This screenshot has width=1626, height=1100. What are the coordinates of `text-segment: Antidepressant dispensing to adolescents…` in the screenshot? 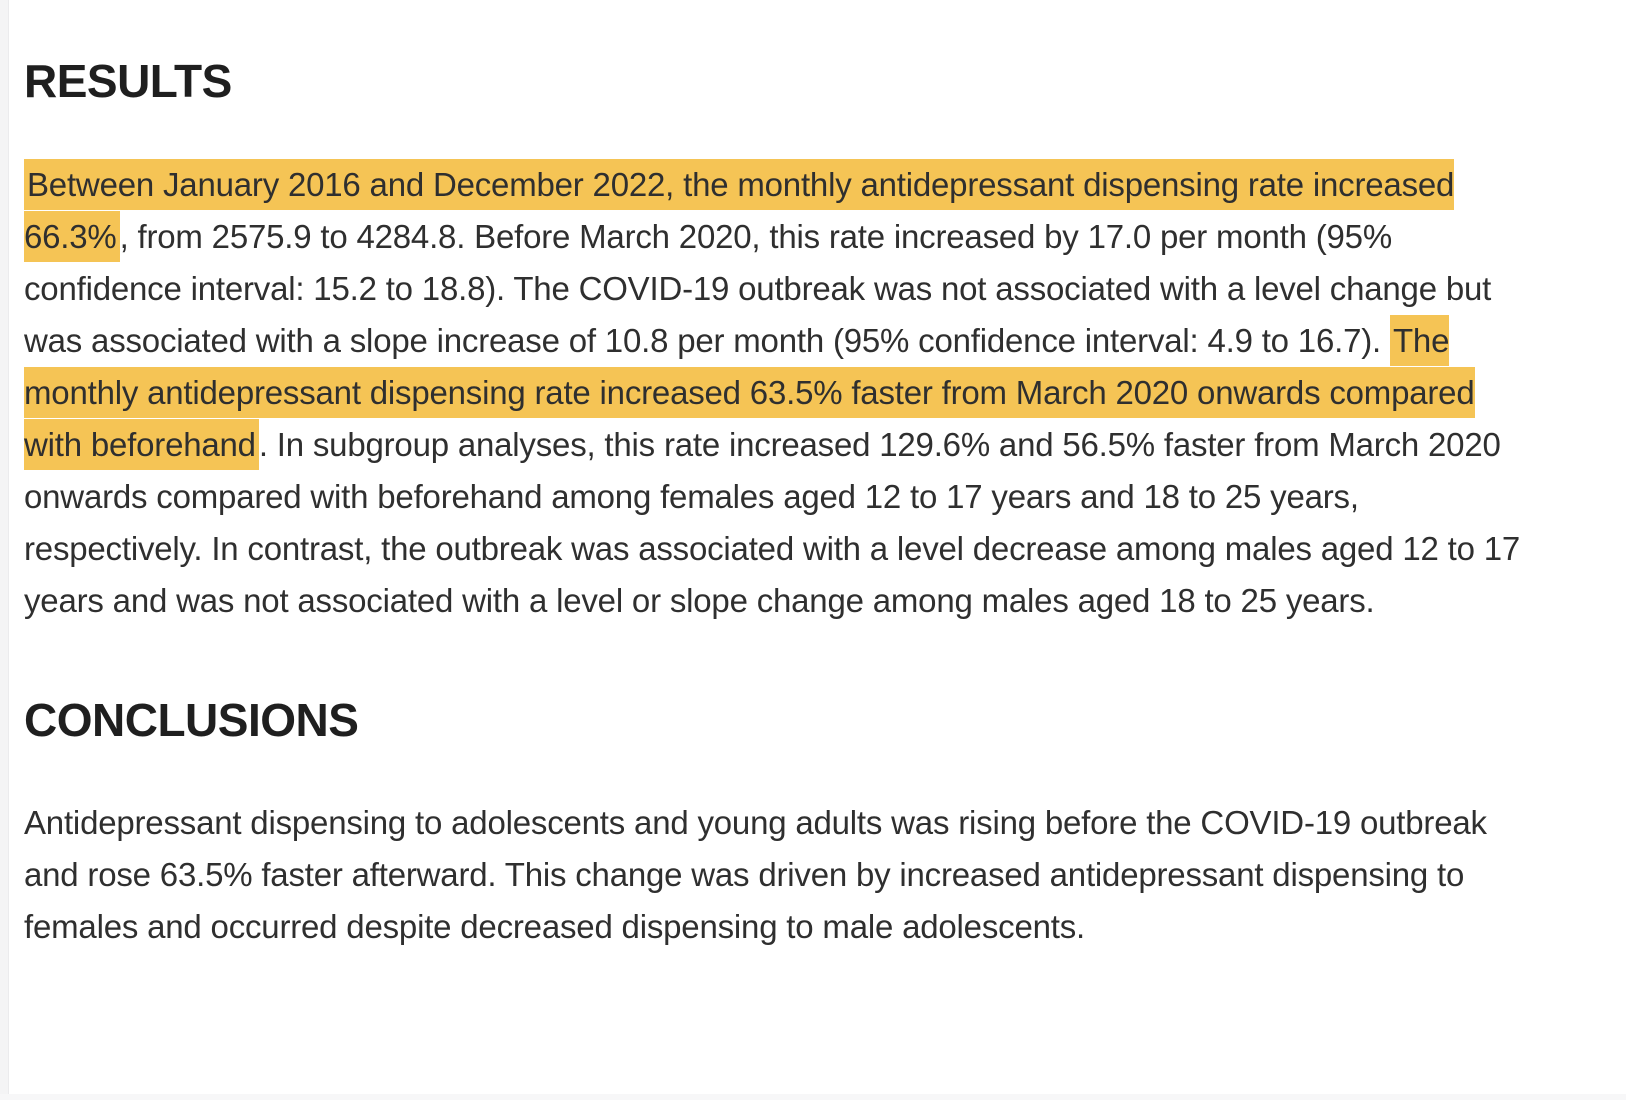 It's located at (755, 875).